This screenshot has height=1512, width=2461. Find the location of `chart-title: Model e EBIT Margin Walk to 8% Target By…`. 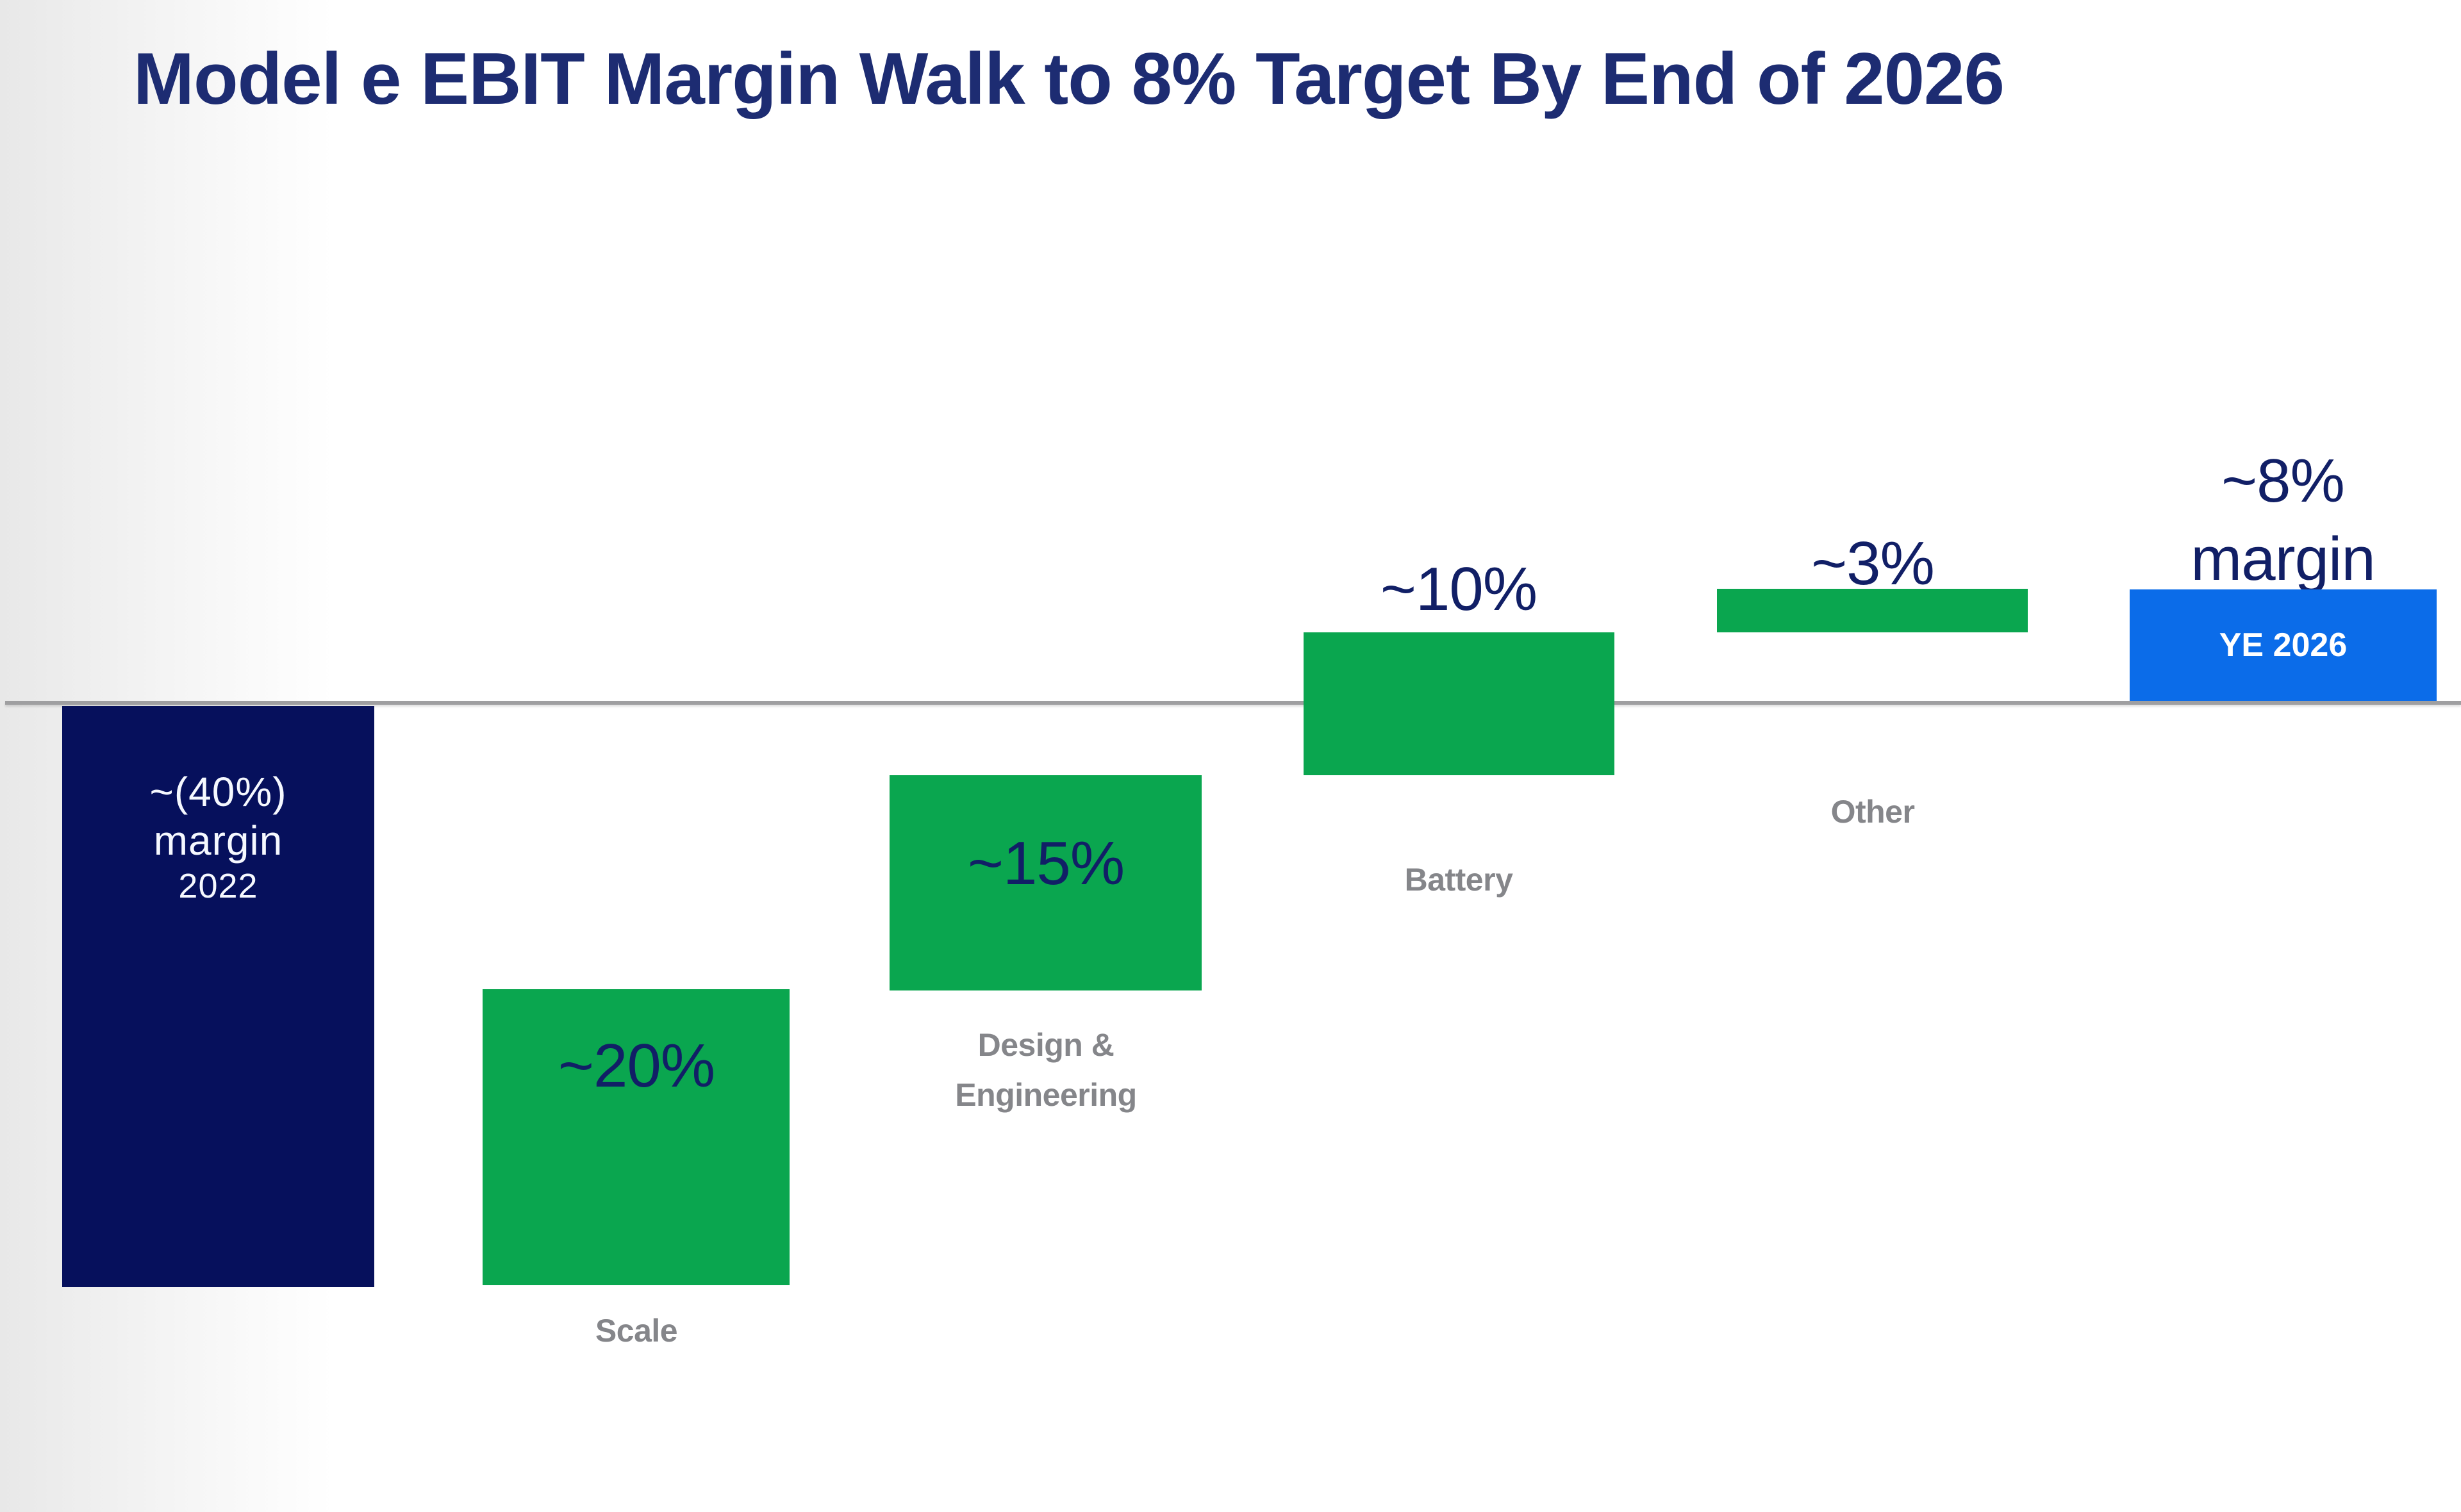

chart-title: Model e EBIT Margin Walk to 8% Target By… is located at coordinates (1069, 79).